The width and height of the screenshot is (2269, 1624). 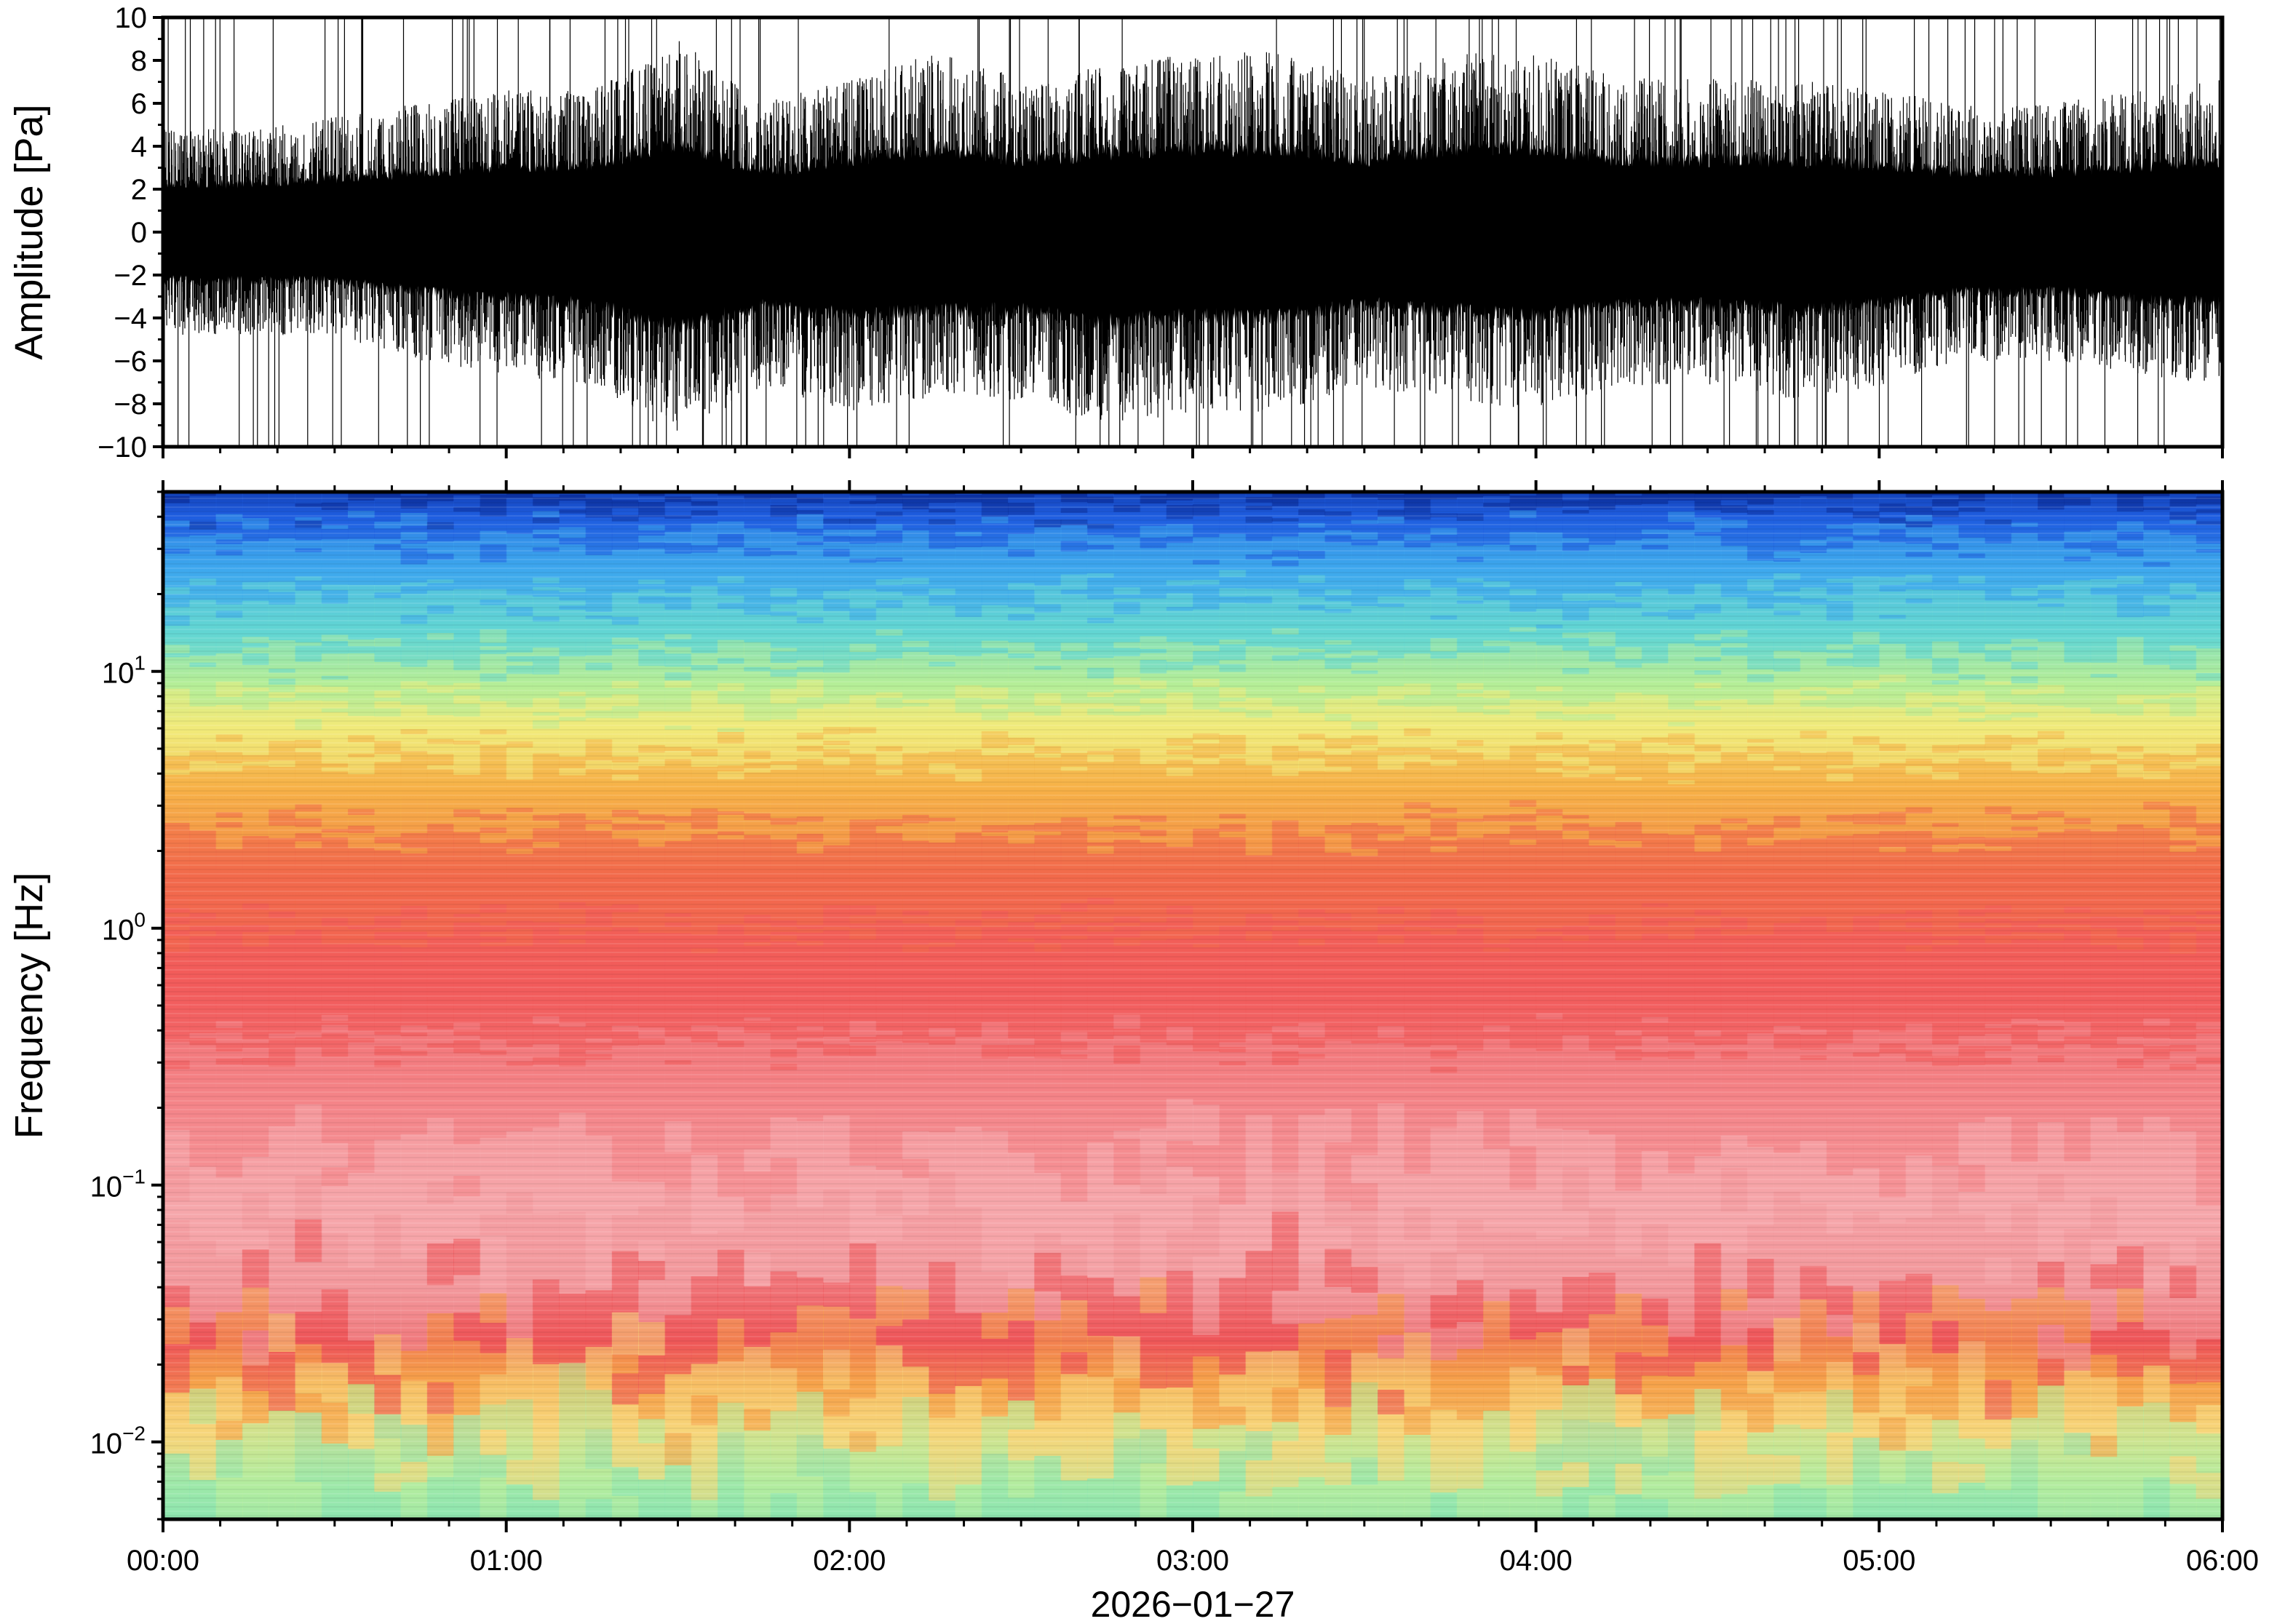 What do you see at coordinates (123, 447) in the screenshot?
I see `amplitude-tick-label: −10` at bounding box center [123, 447].